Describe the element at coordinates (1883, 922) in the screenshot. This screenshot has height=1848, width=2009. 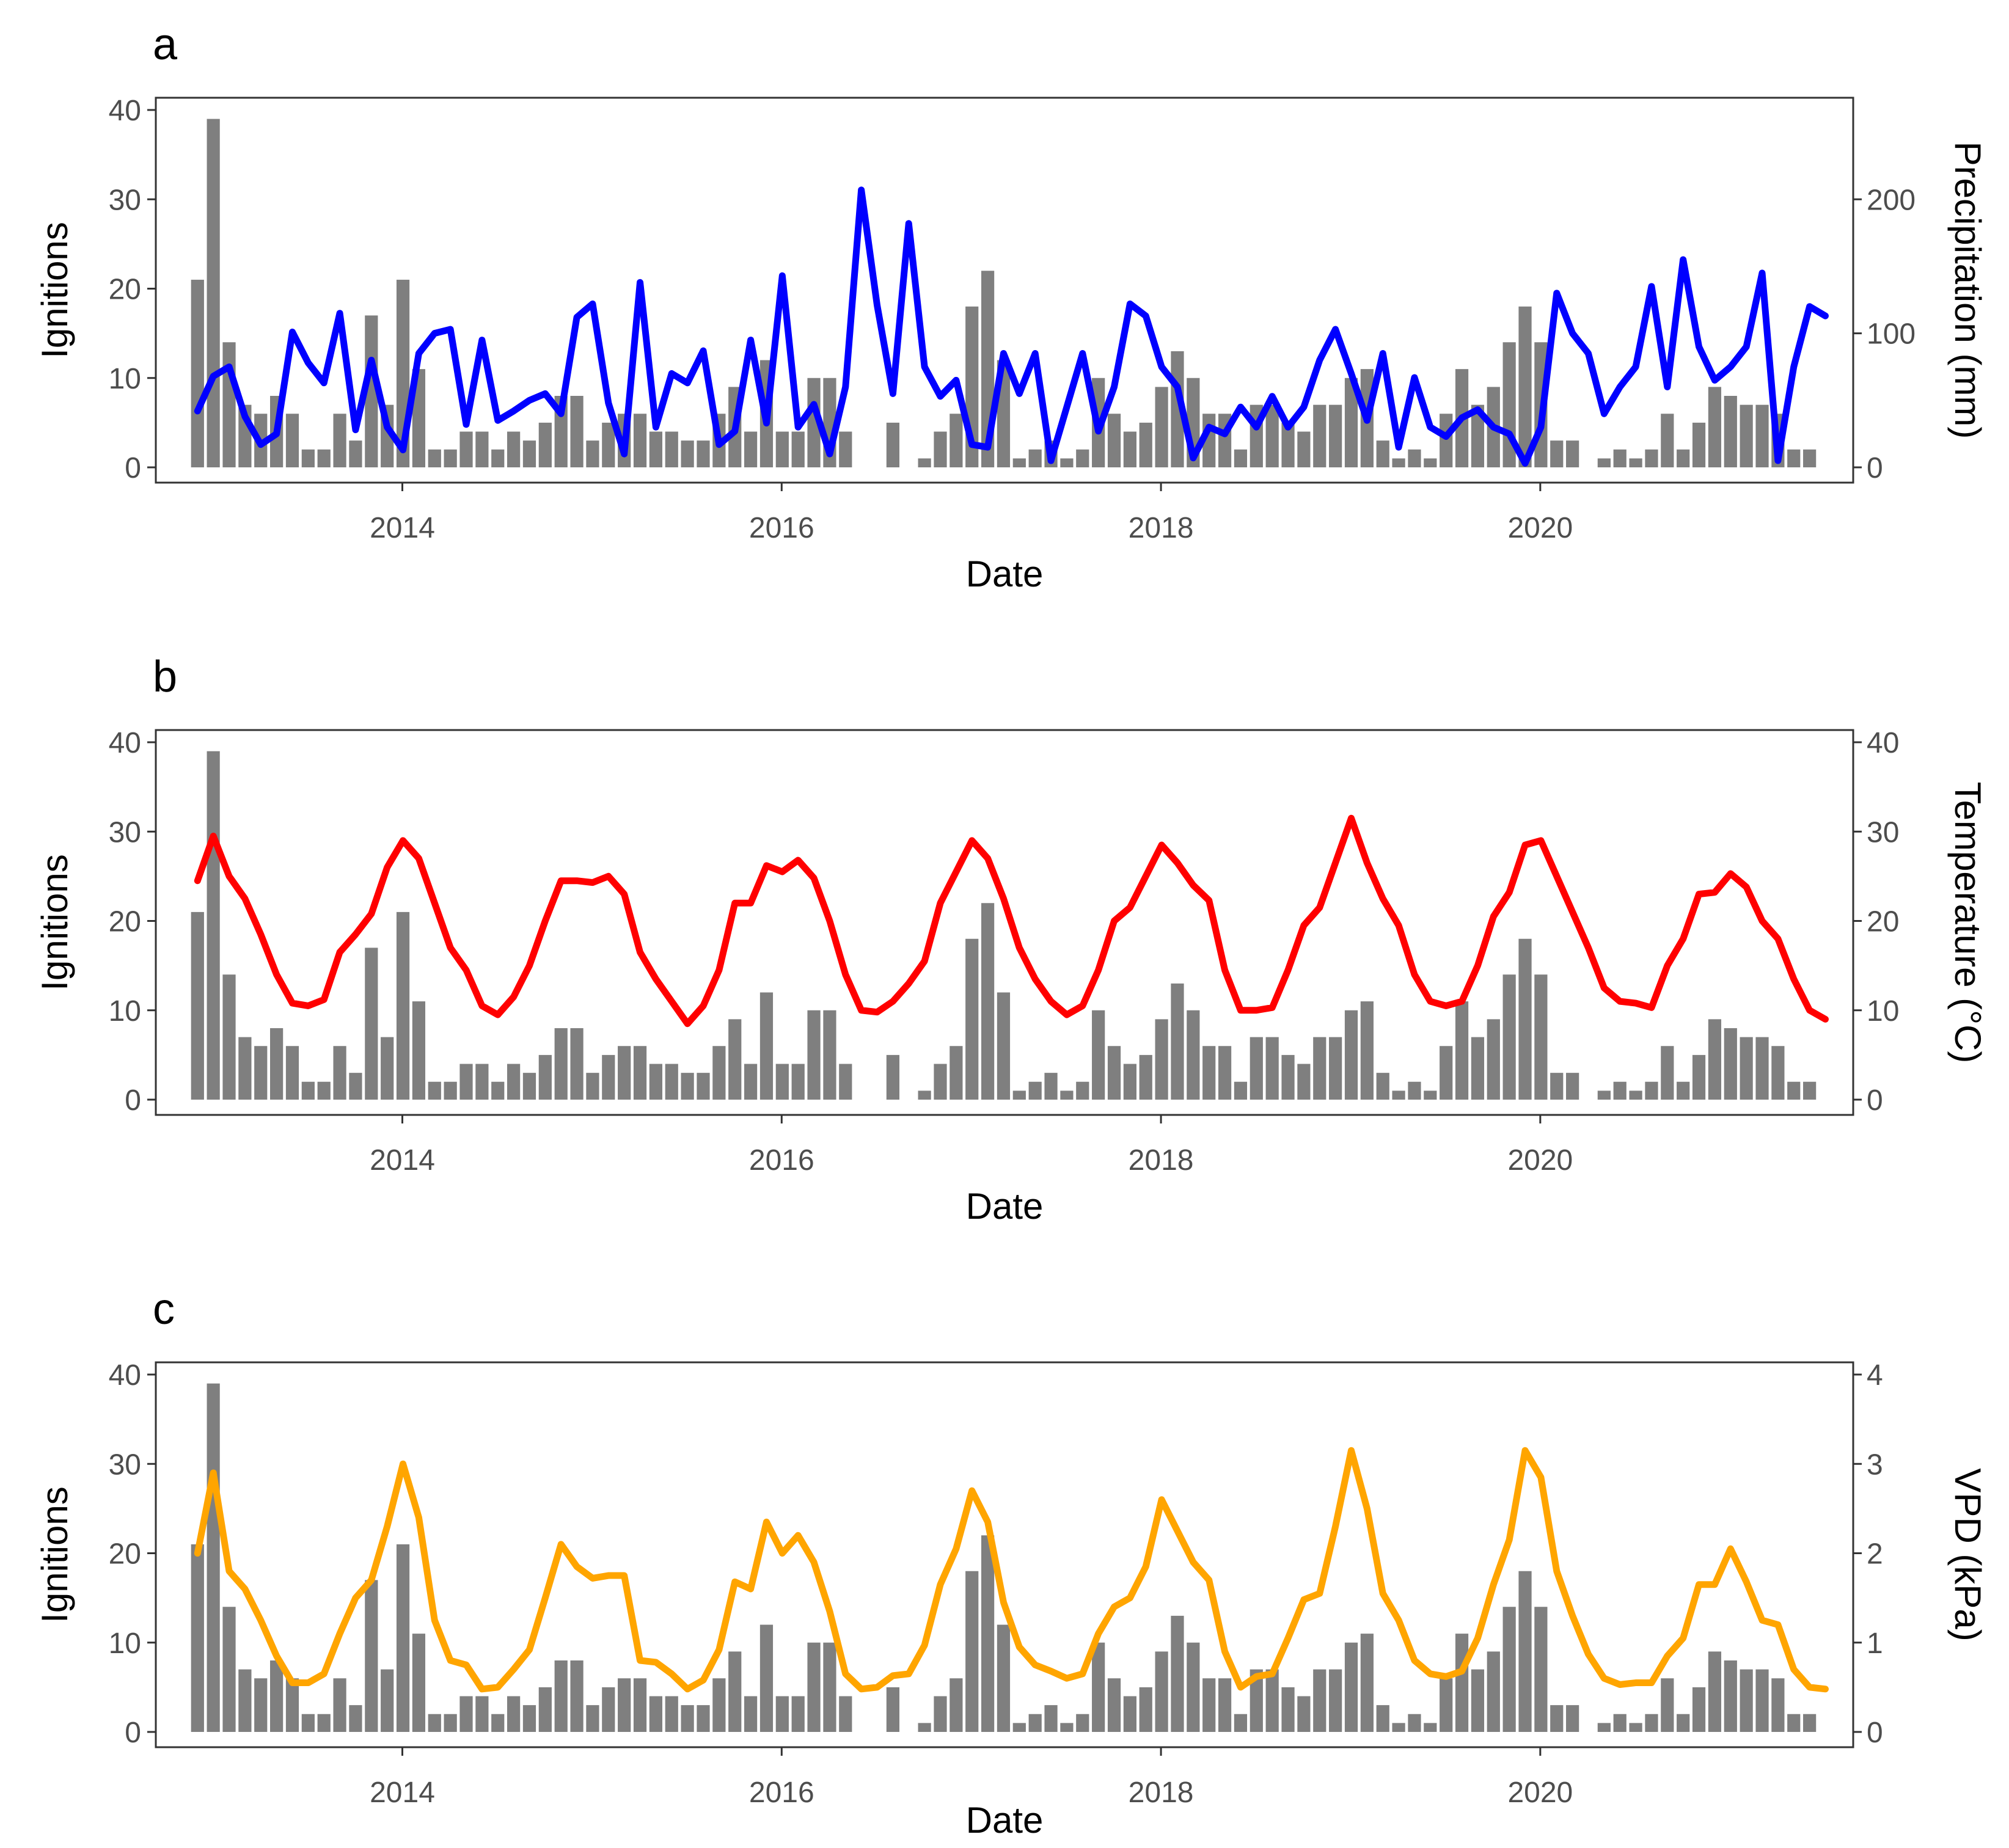
I see `right-tick-label: 20` at that location.